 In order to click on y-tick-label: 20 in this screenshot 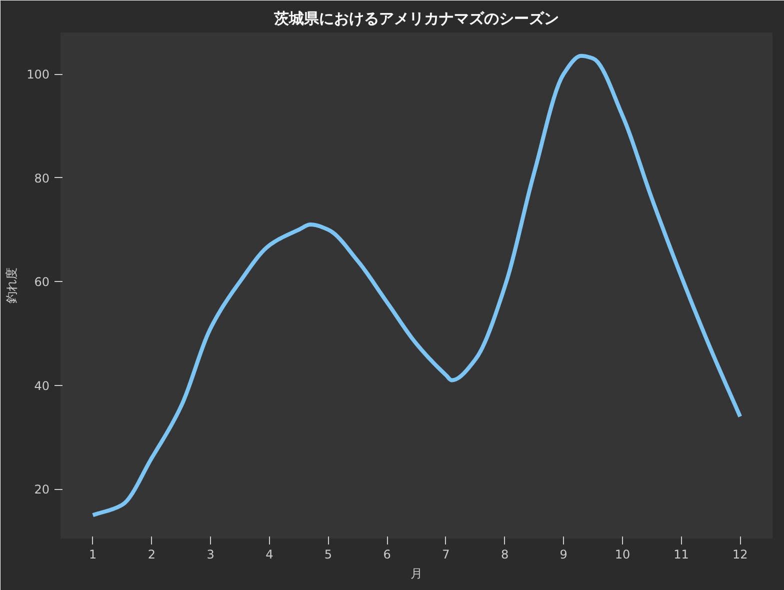, I will do `click(42, 489)`.